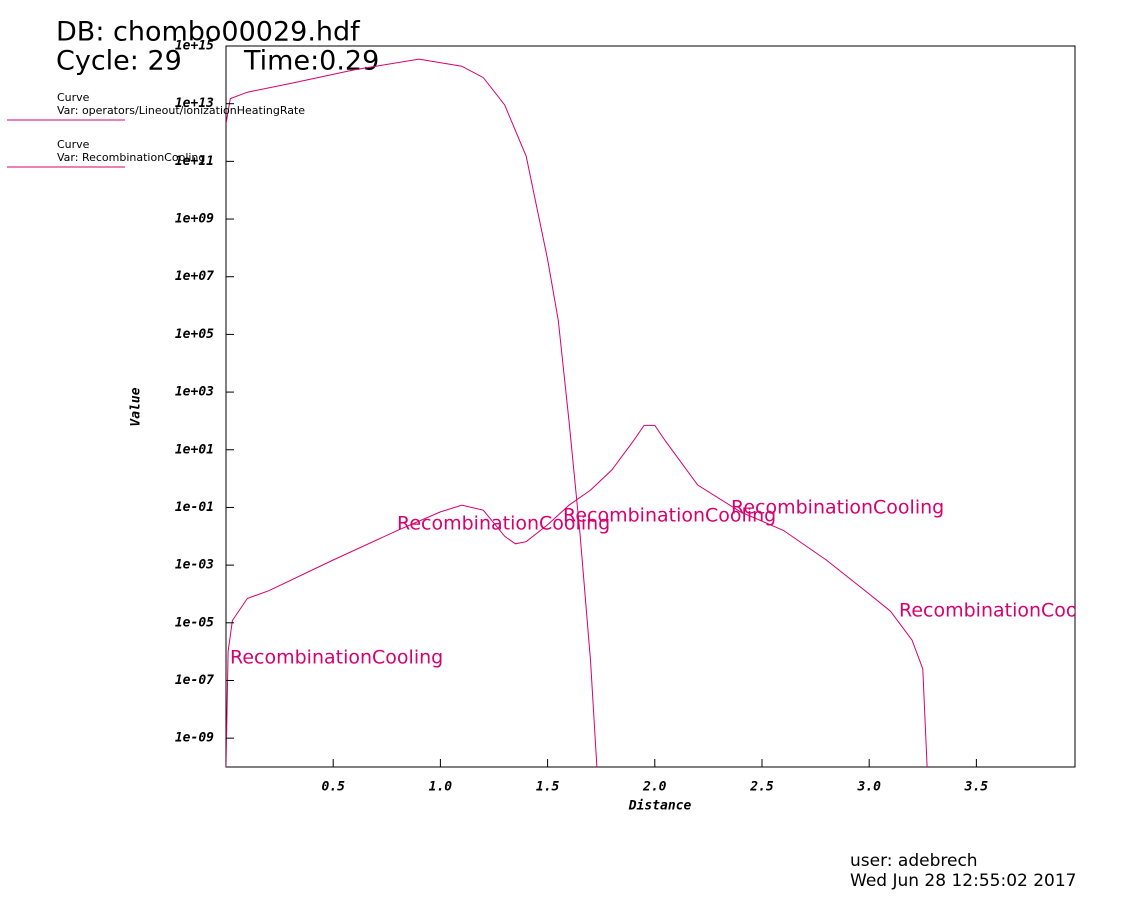 This screenshot has width=1134, height=902. I want to click on y-tick-label: 1e+13, so click(194, 103).